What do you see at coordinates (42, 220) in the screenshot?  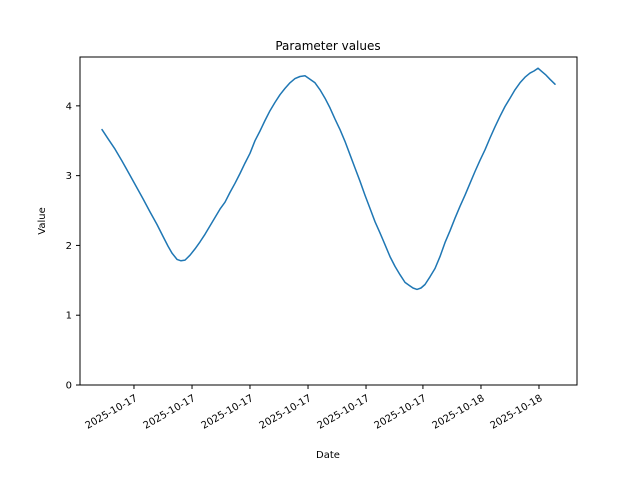 I see `y-axis-label: Value` at bounding box center [42, 220].